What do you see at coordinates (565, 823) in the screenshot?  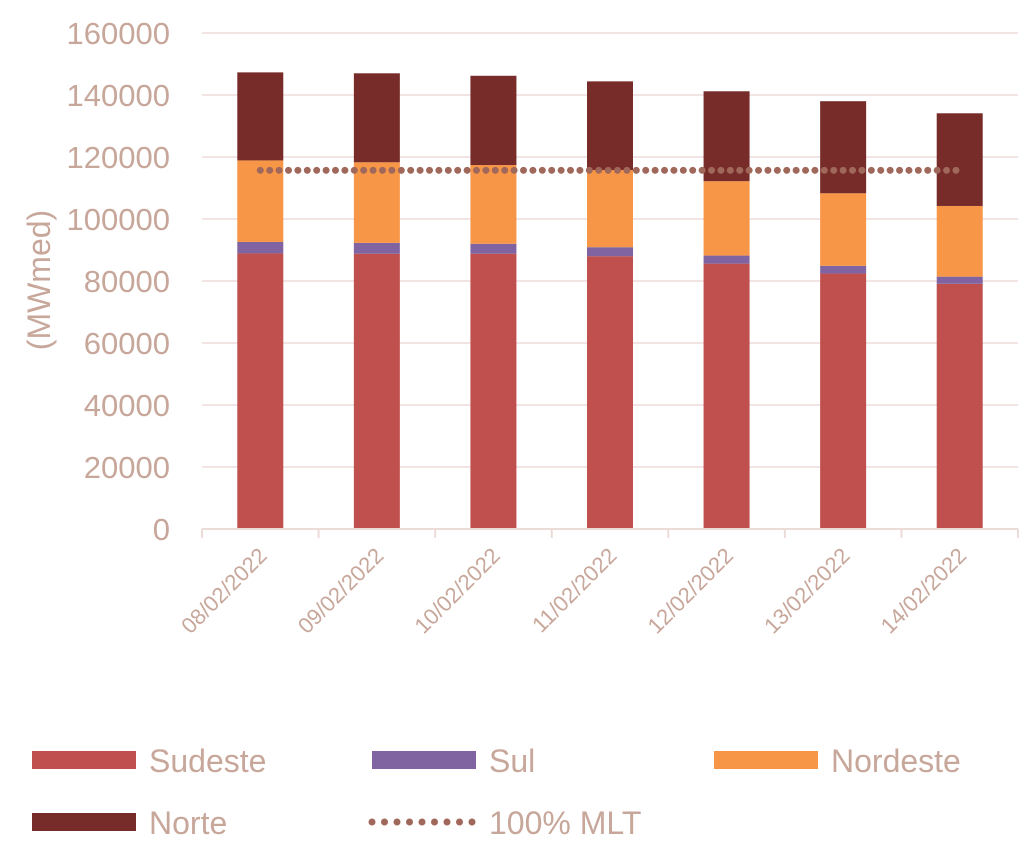 I see `legend-label: 100% MLT` at bounding box center [565, 823].